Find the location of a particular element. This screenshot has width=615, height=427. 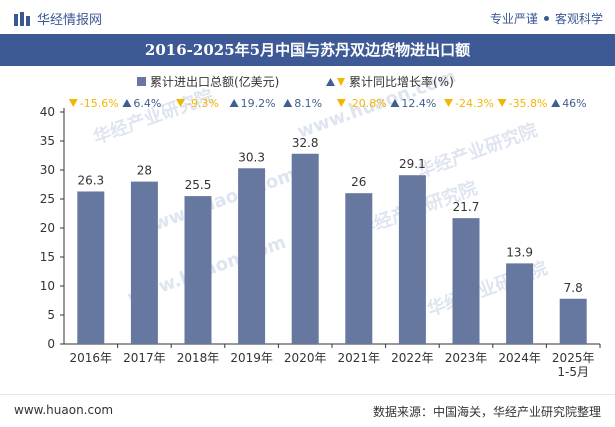

growth-rate-label: -9.3% is located at coordinates (203, 103).